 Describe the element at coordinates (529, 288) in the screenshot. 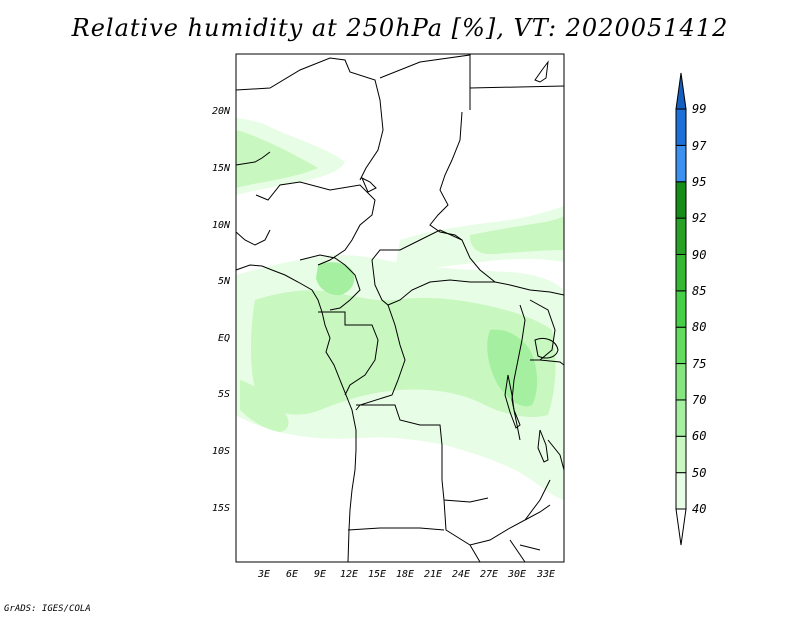

I see `border-sudan-south` at that location.